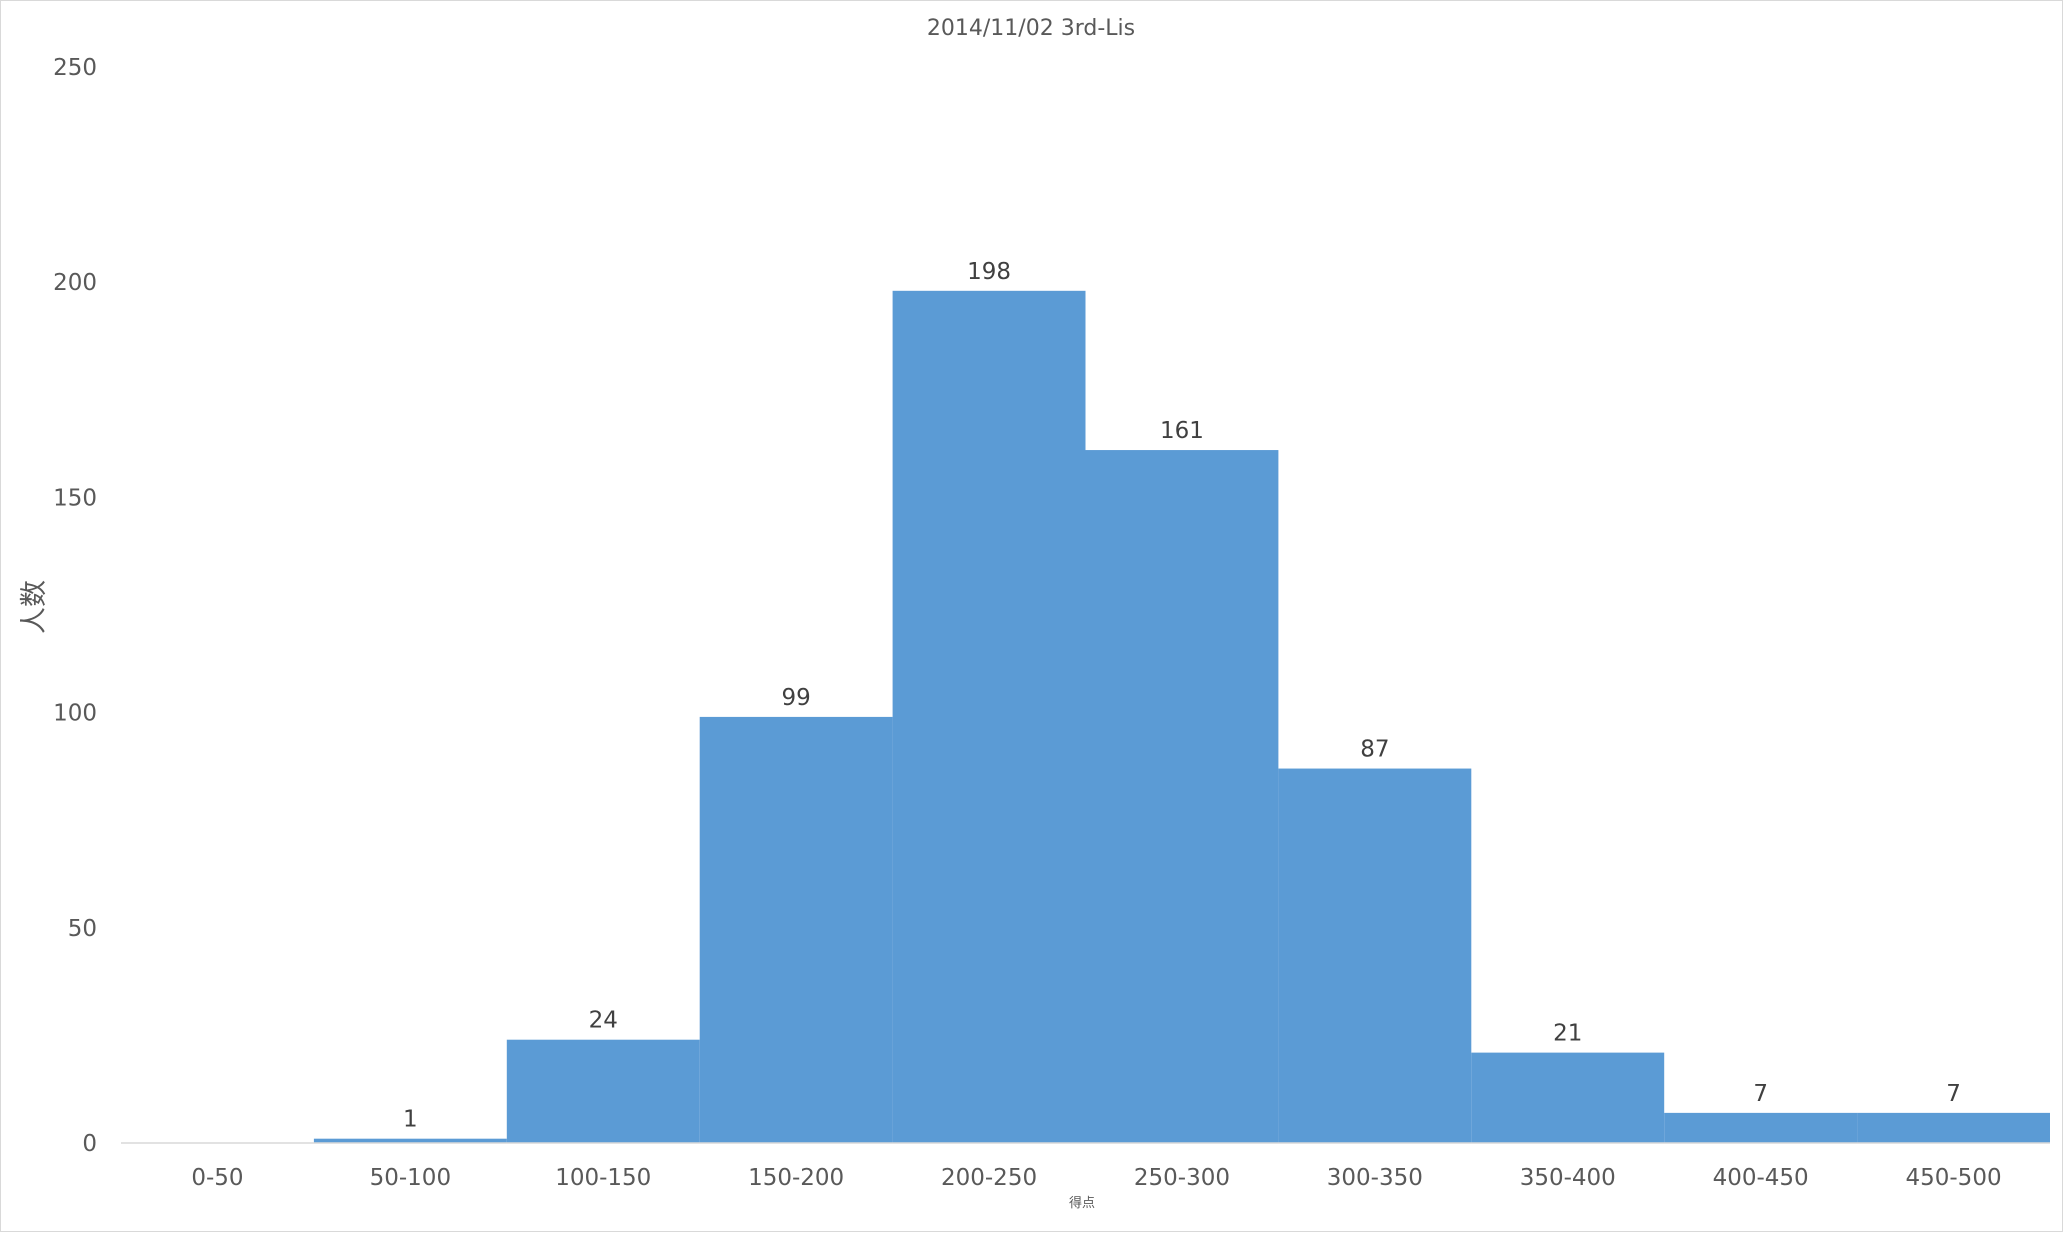 Image resolution: width=2063 pixels, height=1236 pixels. What do you see at coordinates (1375, 1178) in the screenshot?
I see `x-tick-label: 300-350` at bounding box center [1375, 1178].